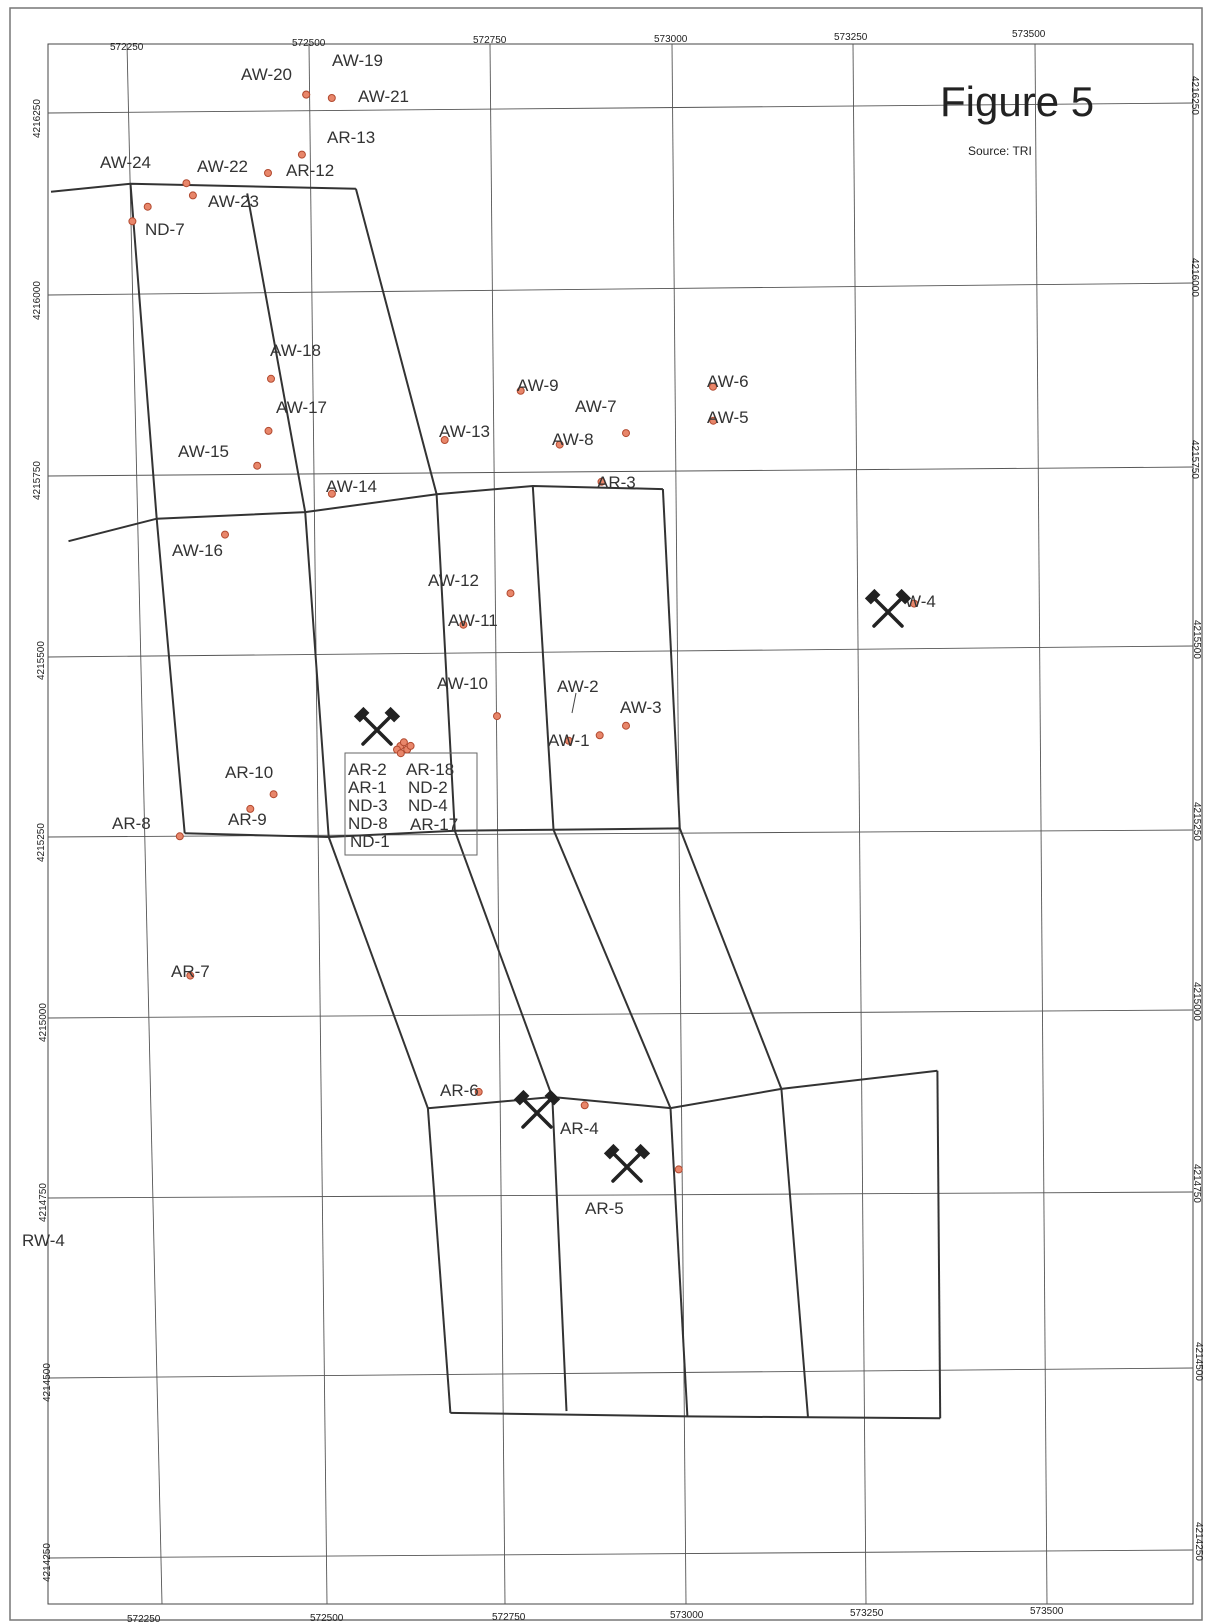  Describe the element at coordinates (574, 703) in the screenshot. I see `aw2-leader-line` at that location.